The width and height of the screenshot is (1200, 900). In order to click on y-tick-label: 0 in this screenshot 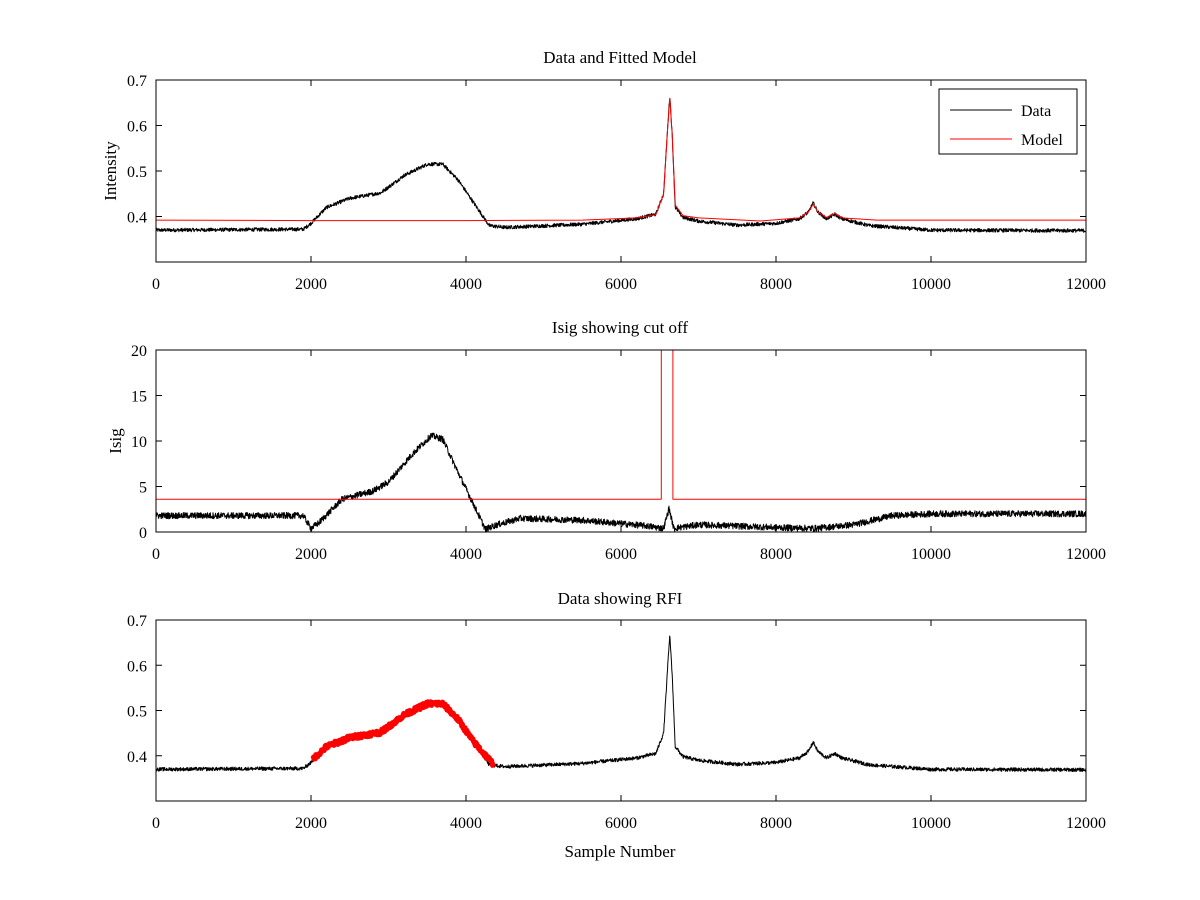, I will do `click(143, 533)`.